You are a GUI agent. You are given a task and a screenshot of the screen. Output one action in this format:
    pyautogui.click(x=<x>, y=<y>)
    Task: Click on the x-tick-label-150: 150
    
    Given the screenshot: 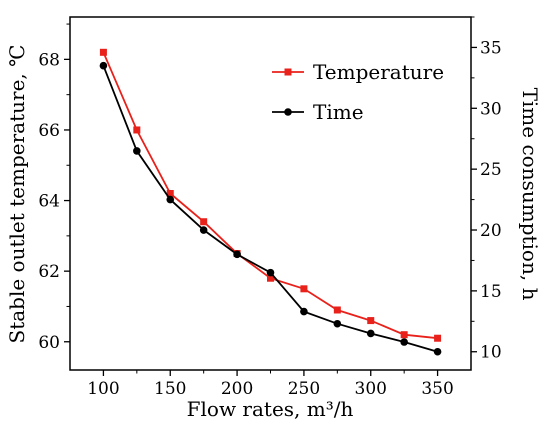 What is the action you would take?
    pyautogui.click(x=170, y=389)
    